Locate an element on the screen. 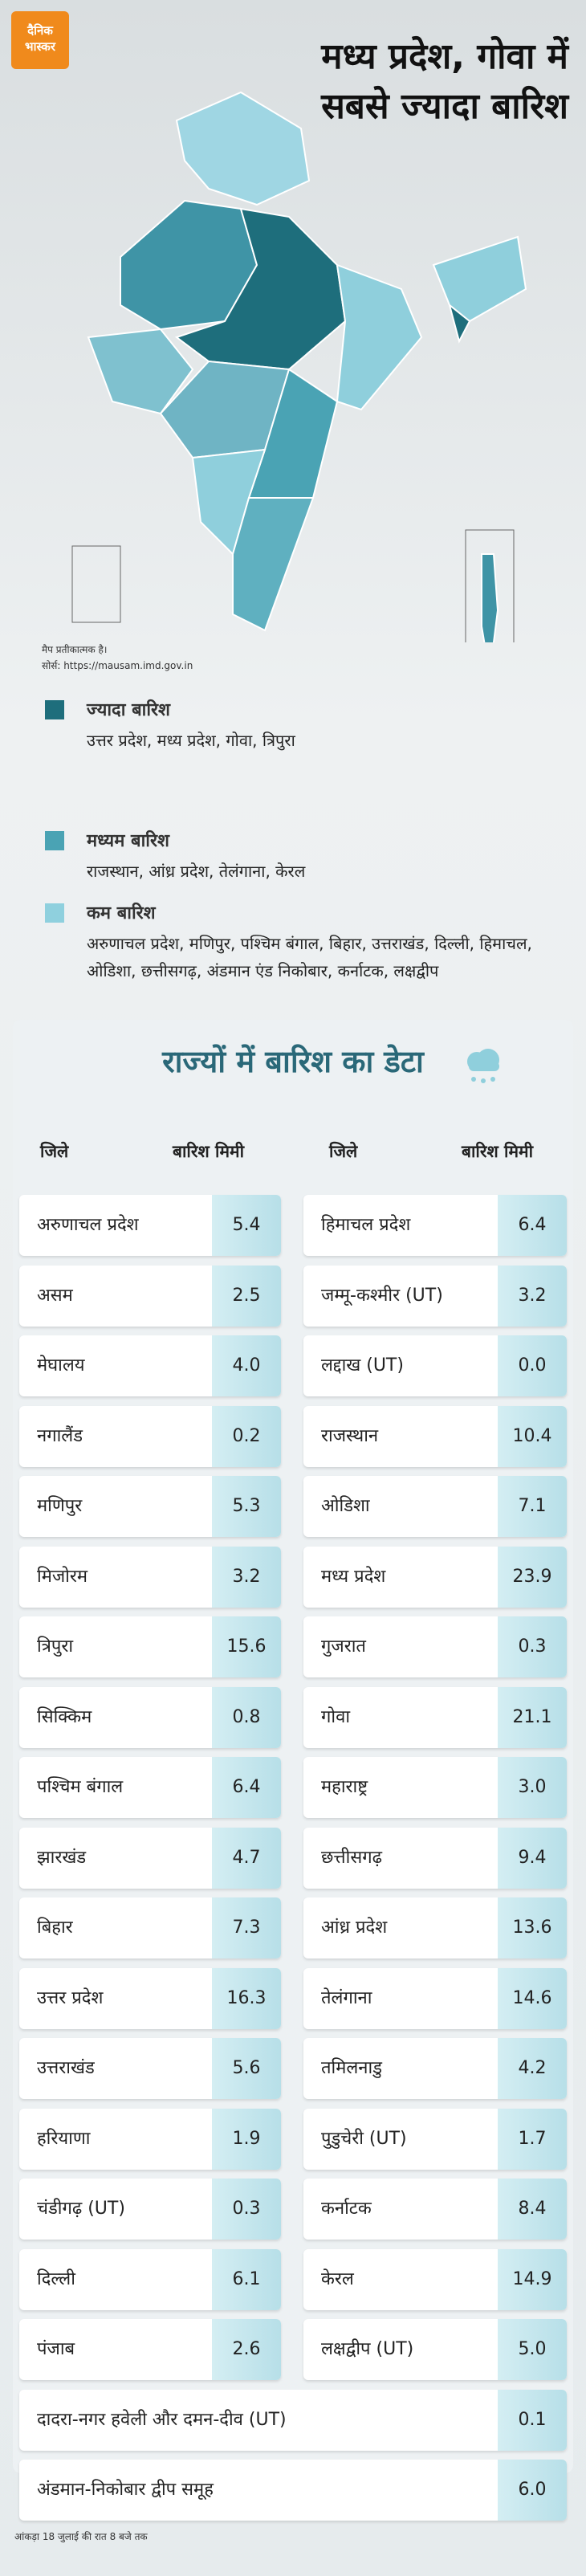 The height and width of the screenshot is (2576, 586). state-name: दादरा-नगर हवेली और दमन-दीव (UT) is located at coordinates (162, 2419).